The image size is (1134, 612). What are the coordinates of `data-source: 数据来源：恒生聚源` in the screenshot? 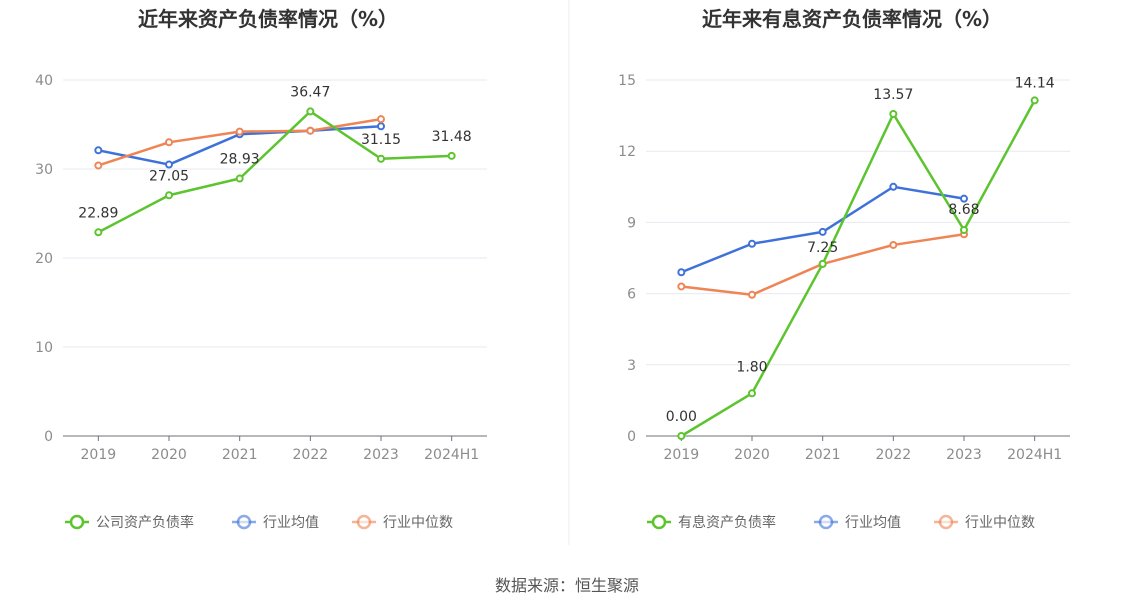 It's located at (567, 585).